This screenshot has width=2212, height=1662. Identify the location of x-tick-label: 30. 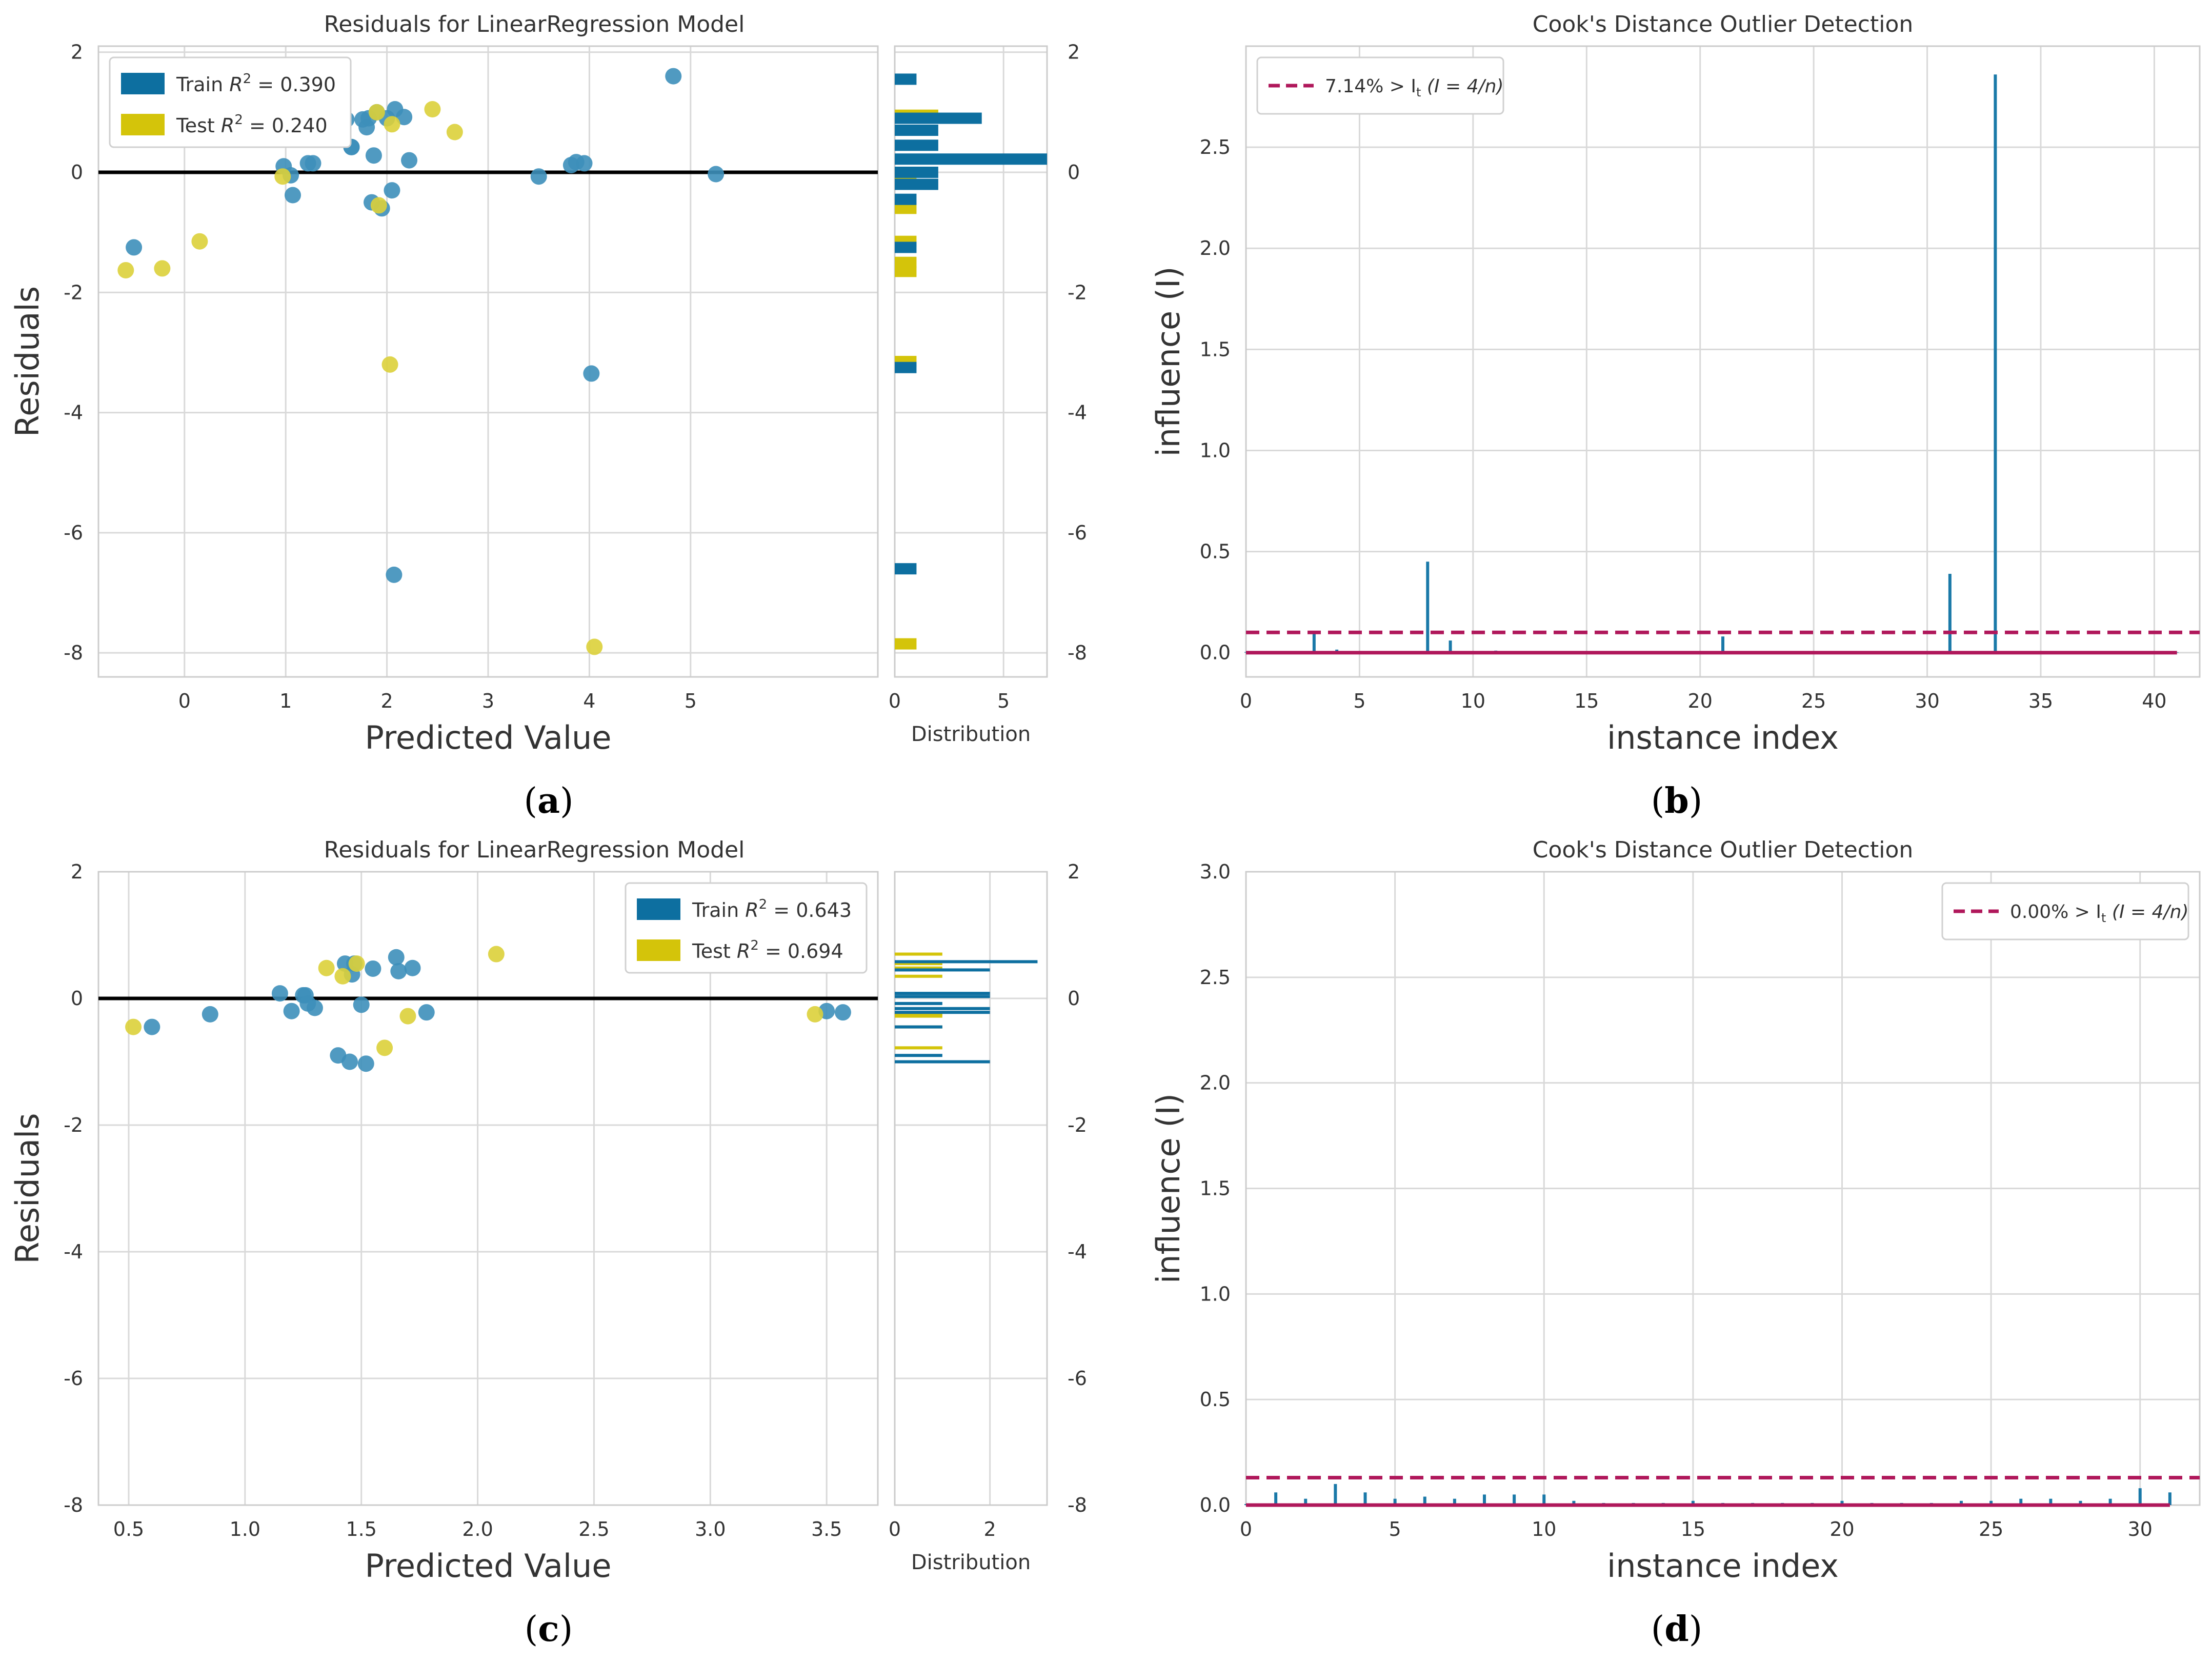
(2140, 1529).